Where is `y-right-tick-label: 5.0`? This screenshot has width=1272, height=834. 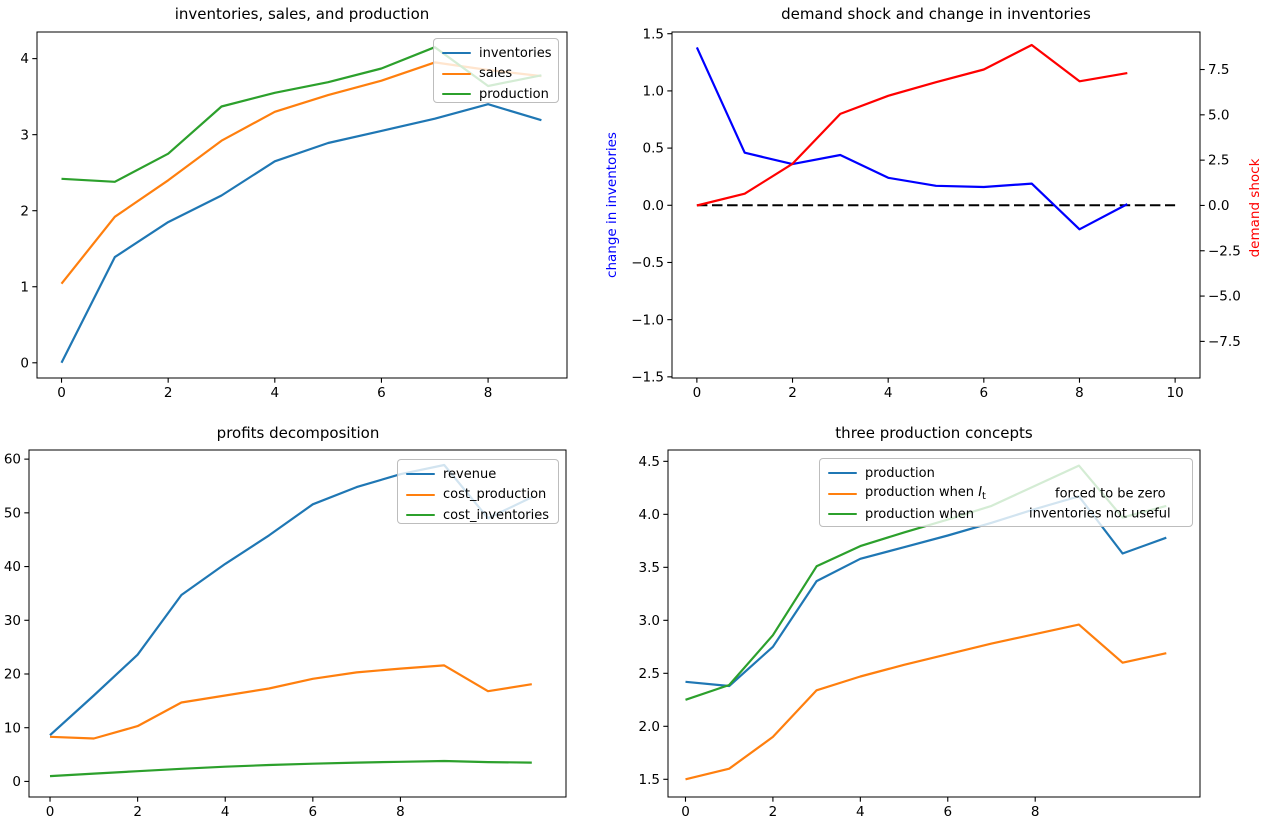
y-right-tick-label: 5.0 is located at coordinates (1218, 115).